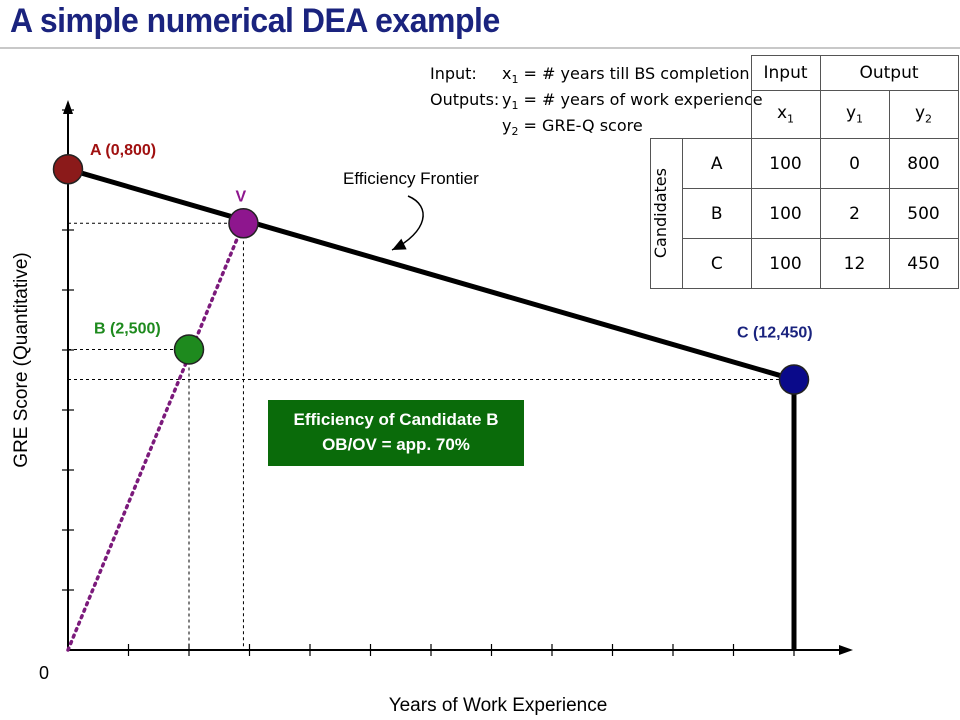  Describe the element at coordinates (240, 196) in the screenshot. I see `point-label-v: V` at that location.